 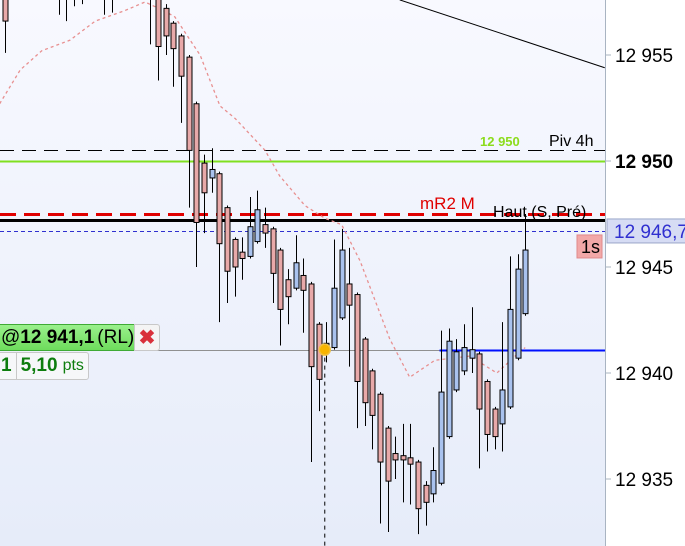 What do you see at coordinates (11, 337) in the screenshot?
I see `order-at: @` at bounding box center [11, 337].